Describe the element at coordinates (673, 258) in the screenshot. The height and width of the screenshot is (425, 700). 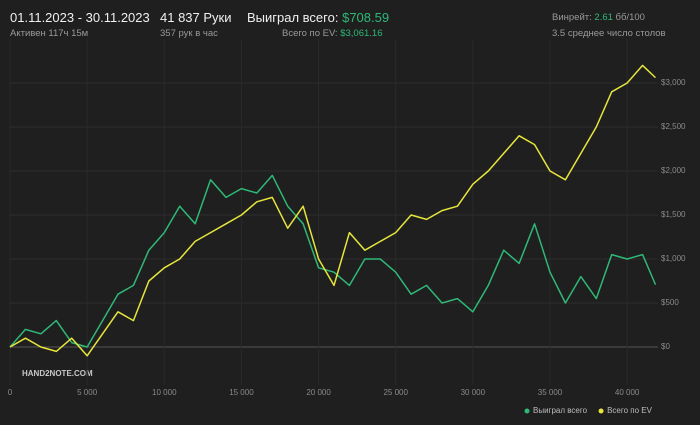
I see `y-tick-label: $1,000` at that location.